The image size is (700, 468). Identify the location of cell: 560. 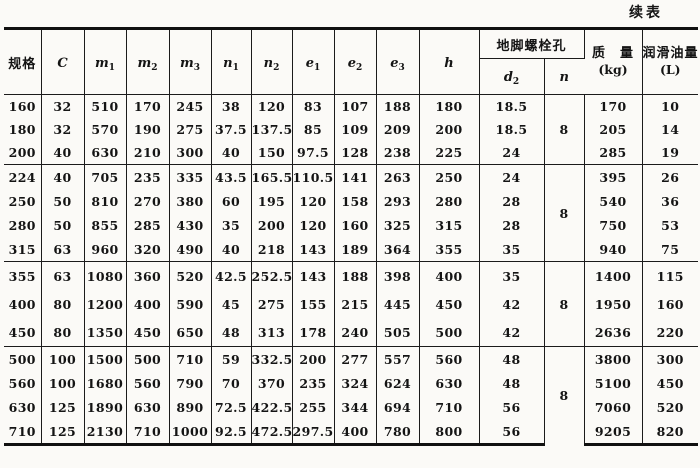
(148, 383).